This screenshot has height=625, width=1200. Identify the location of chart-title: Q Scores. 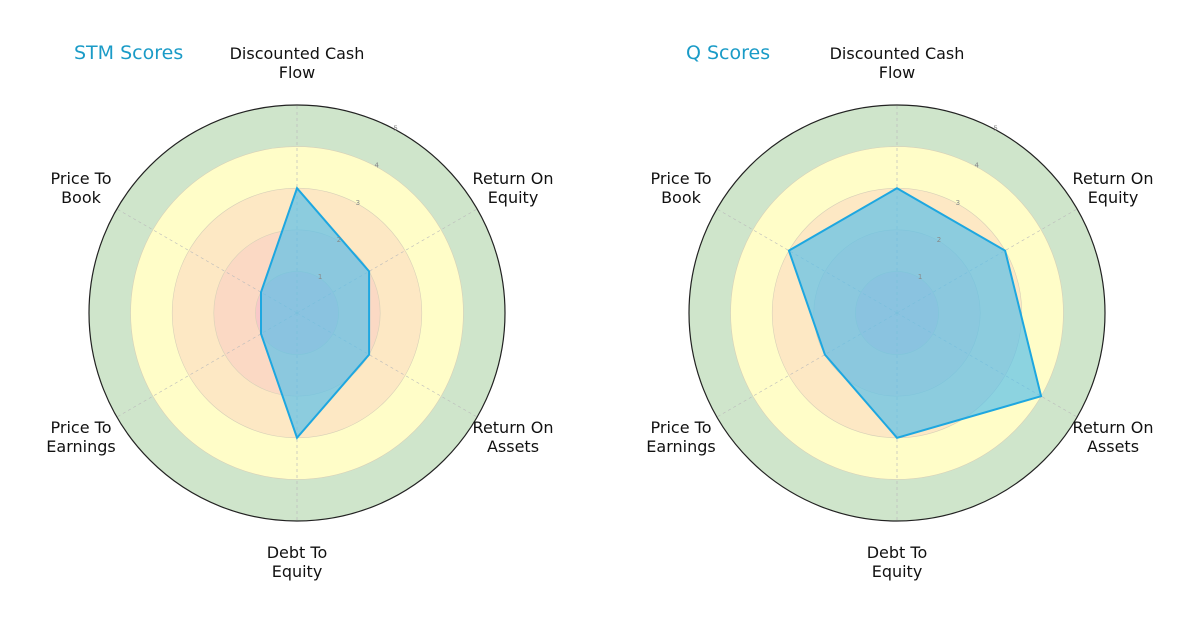
(728, 53).